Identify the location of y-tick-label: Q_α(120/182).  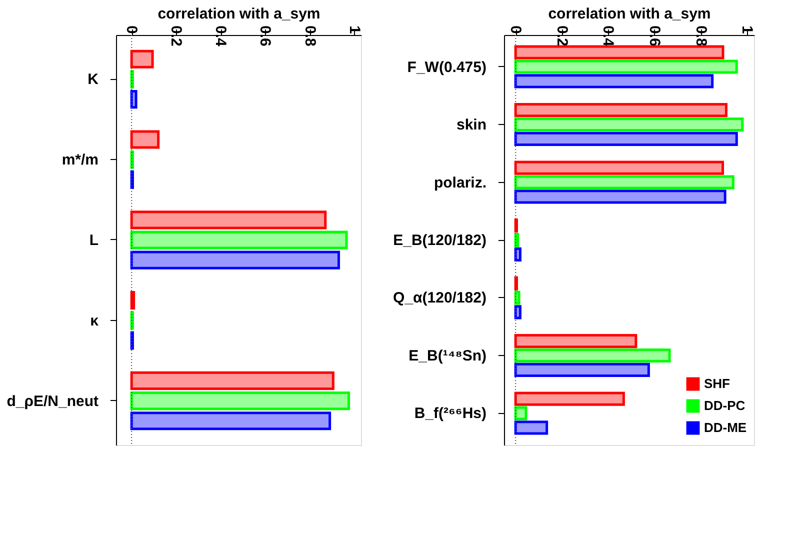
(439, 298).